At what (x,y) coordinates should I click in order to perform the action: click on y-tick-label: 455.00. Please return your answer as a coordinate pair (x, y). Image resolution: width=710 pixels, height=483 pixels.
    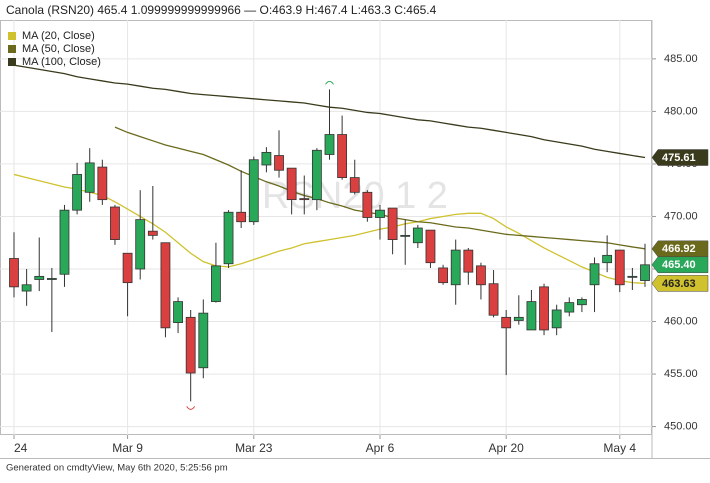
    Looking at the image, I should click on (681, 374).